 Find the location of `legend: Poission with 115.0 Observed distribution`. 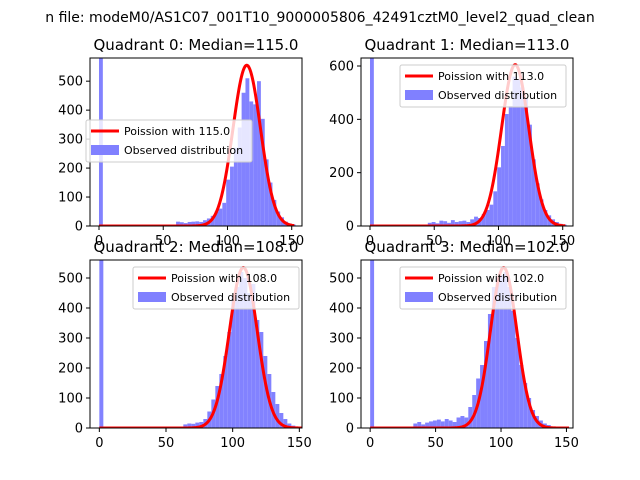

legend: Poission with 115.0 Observed distribution is located at coordinates (169, 141).